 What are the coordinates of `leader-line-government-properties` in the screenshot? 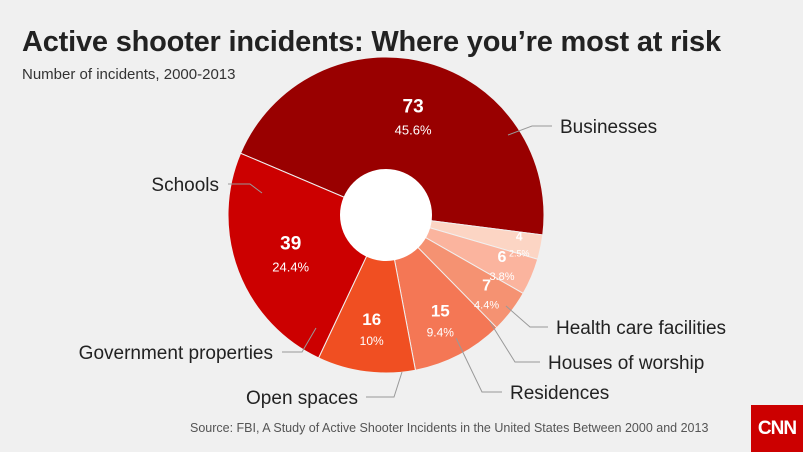 It's located at (299, 340).